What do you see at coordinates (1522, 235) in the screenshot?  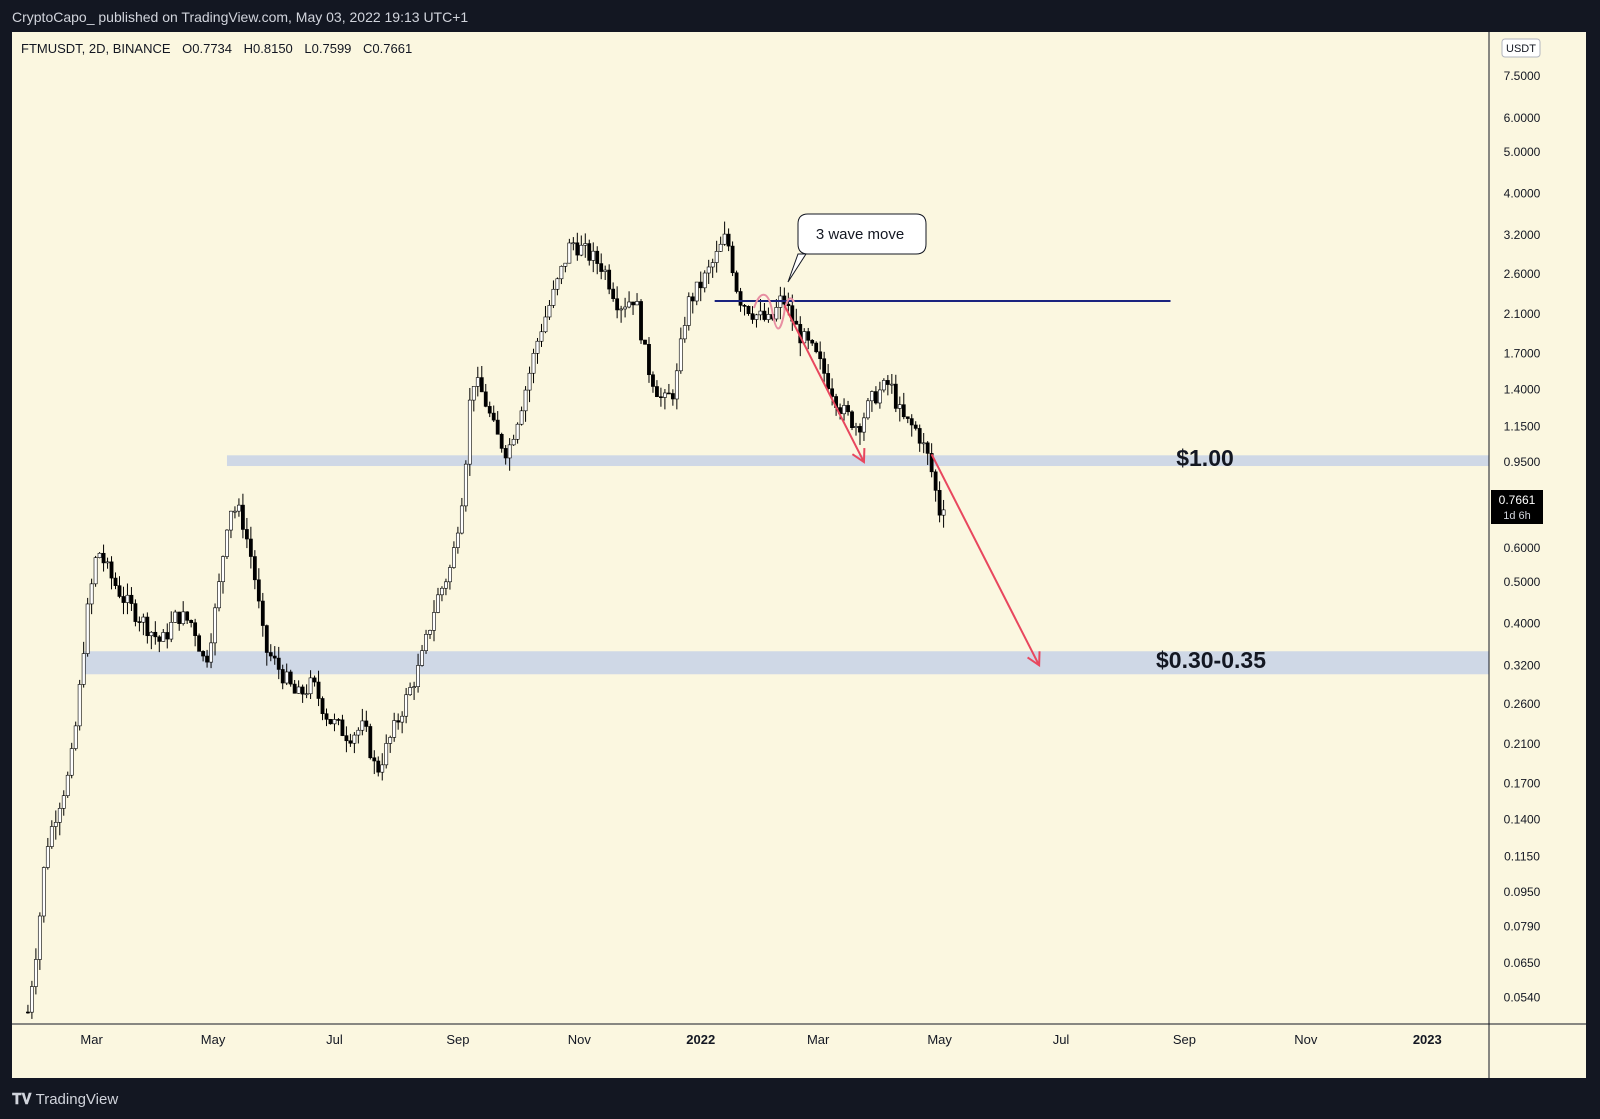 I see `price-tick: 3.2000` at bounding box center [1522, 235].